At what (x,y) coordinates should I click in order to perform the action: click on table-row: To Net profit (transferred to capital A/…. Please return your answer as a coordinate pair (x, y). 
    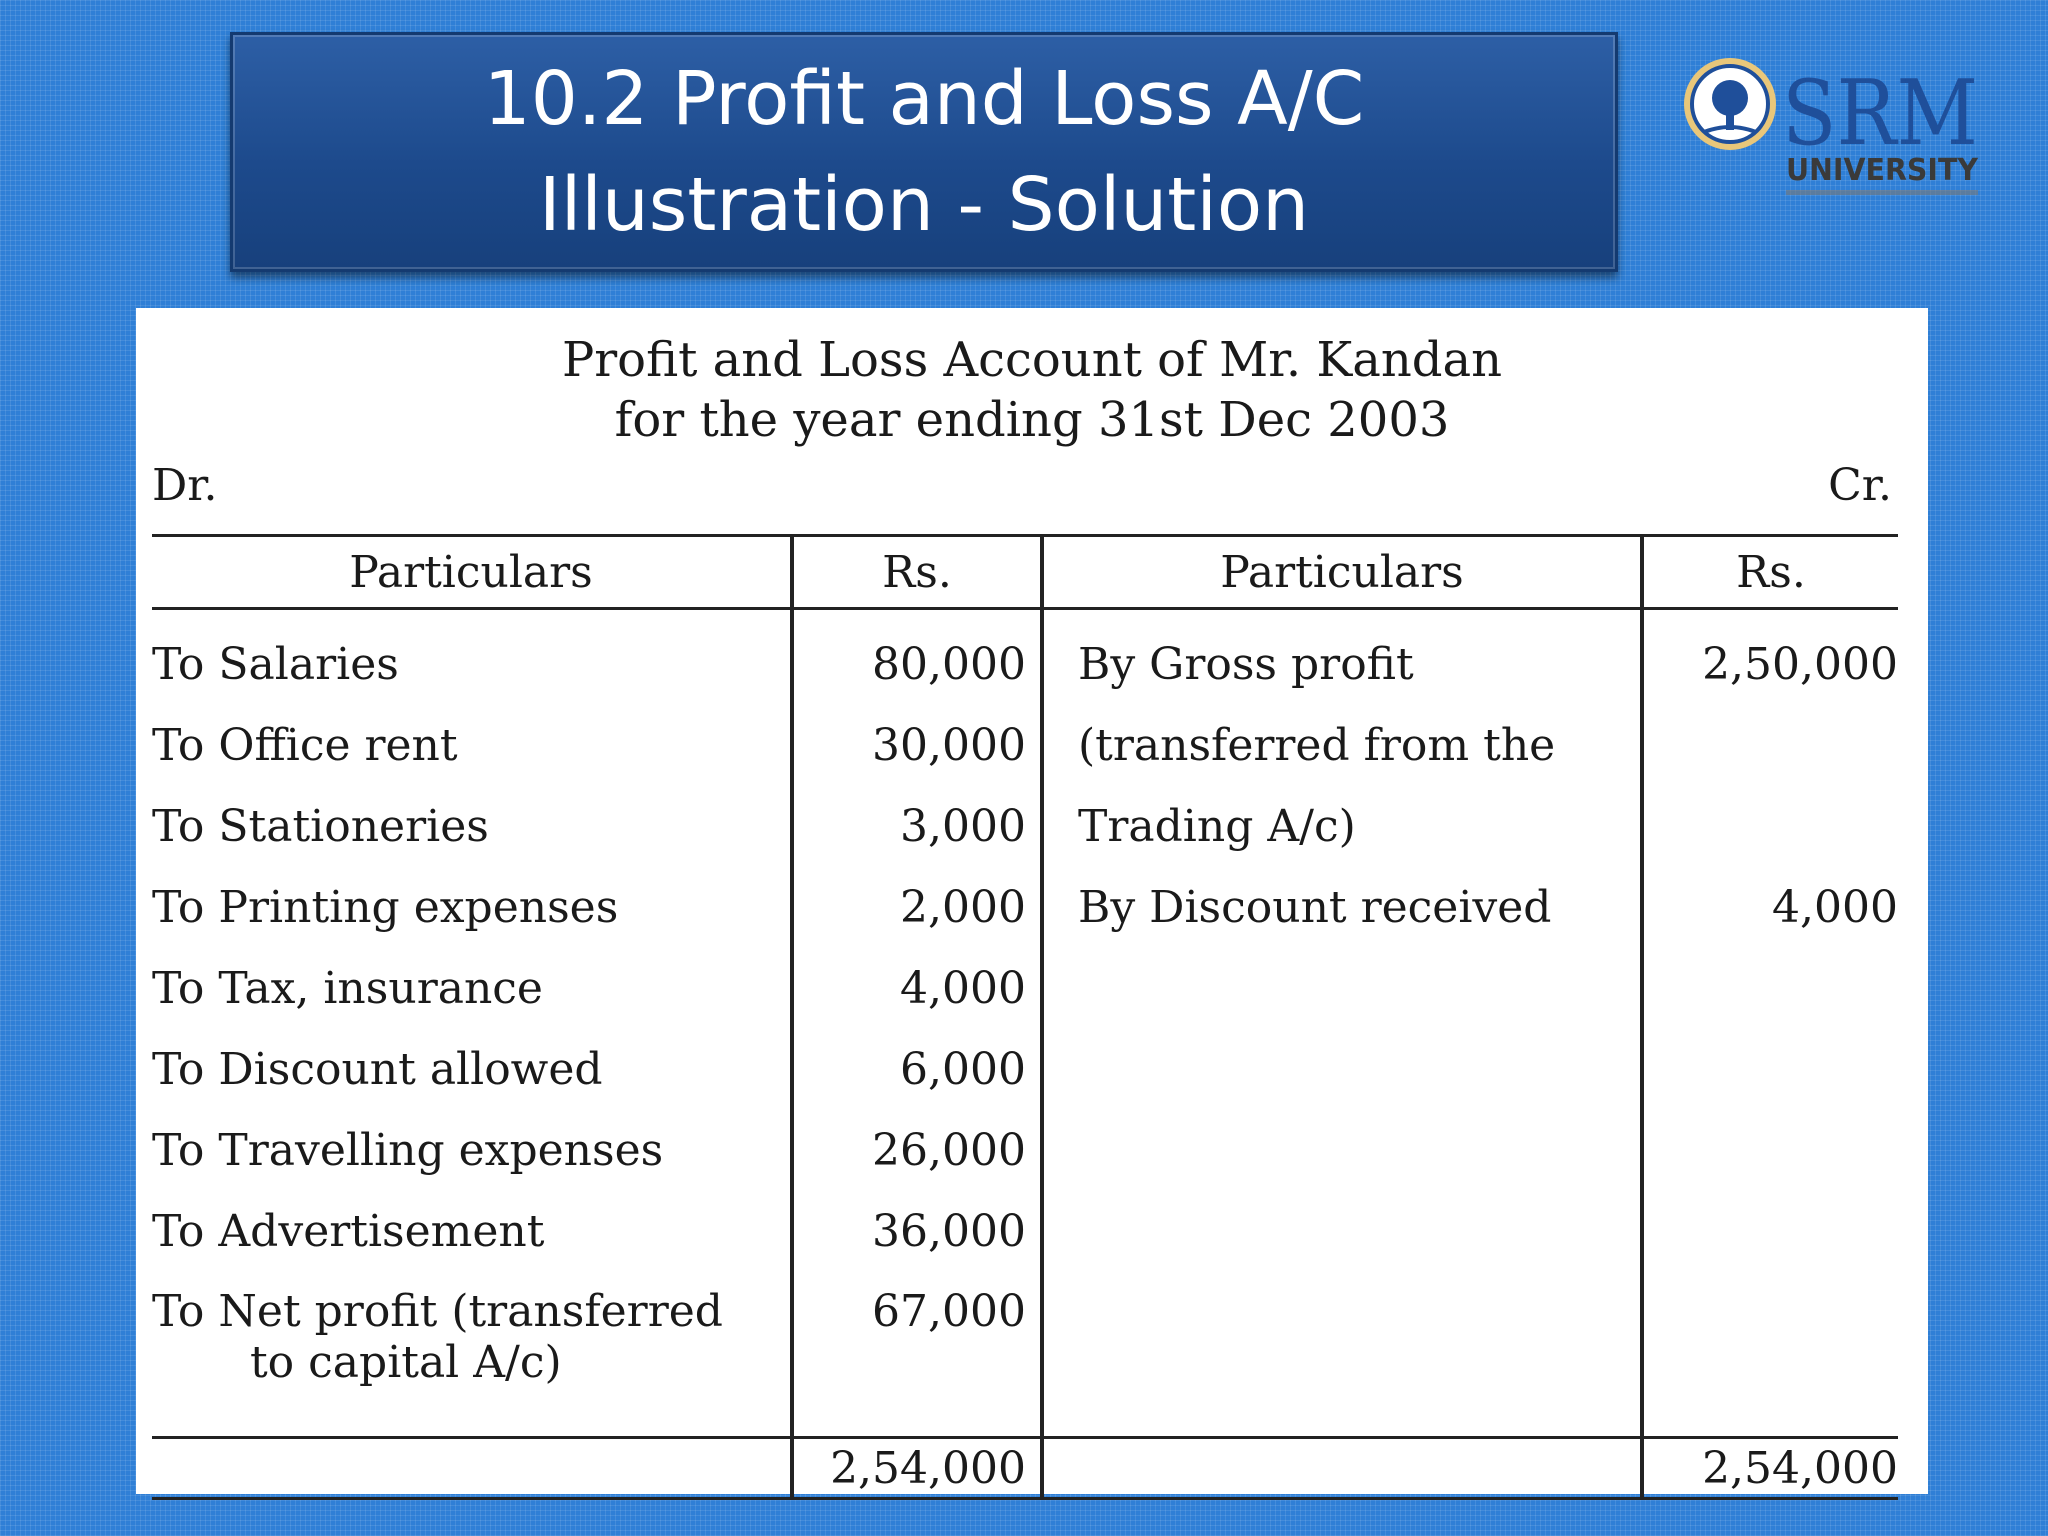
    Looking at the image, I should click on (1025, 1330).